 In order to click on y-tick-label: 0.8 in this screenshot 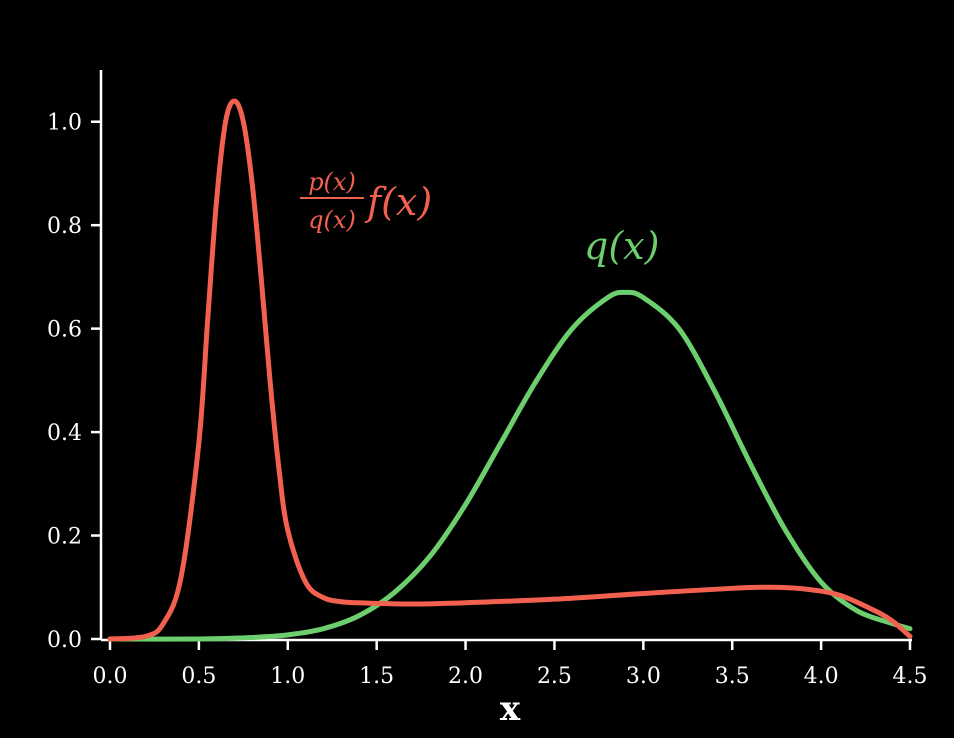, I will do `click(64, 226)`.